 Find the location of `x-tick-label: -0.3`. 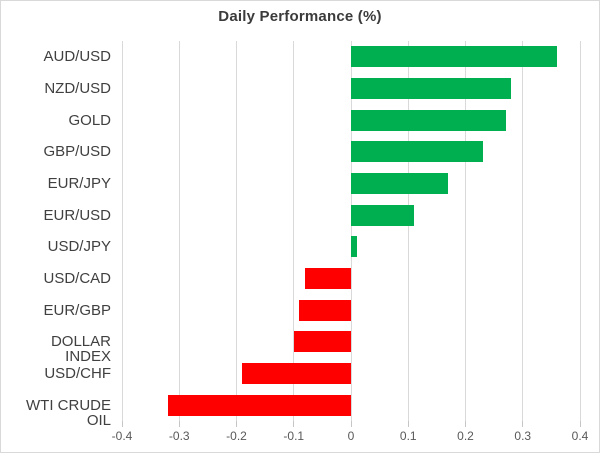

x-tick-label: -0.3 is located at coordinates (179, 436).